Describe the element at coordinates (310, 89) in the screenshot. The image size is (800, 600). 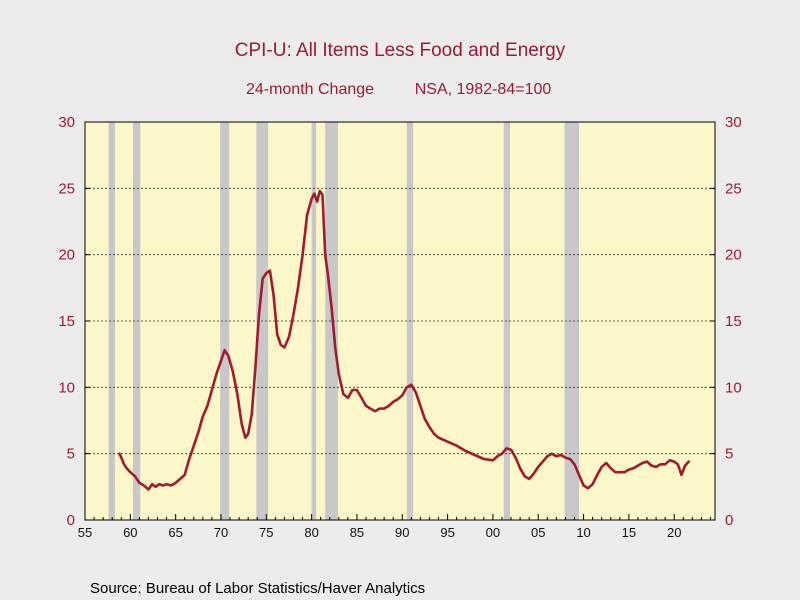
I see `chart-subtitle-left: 24-month Change` at that location.